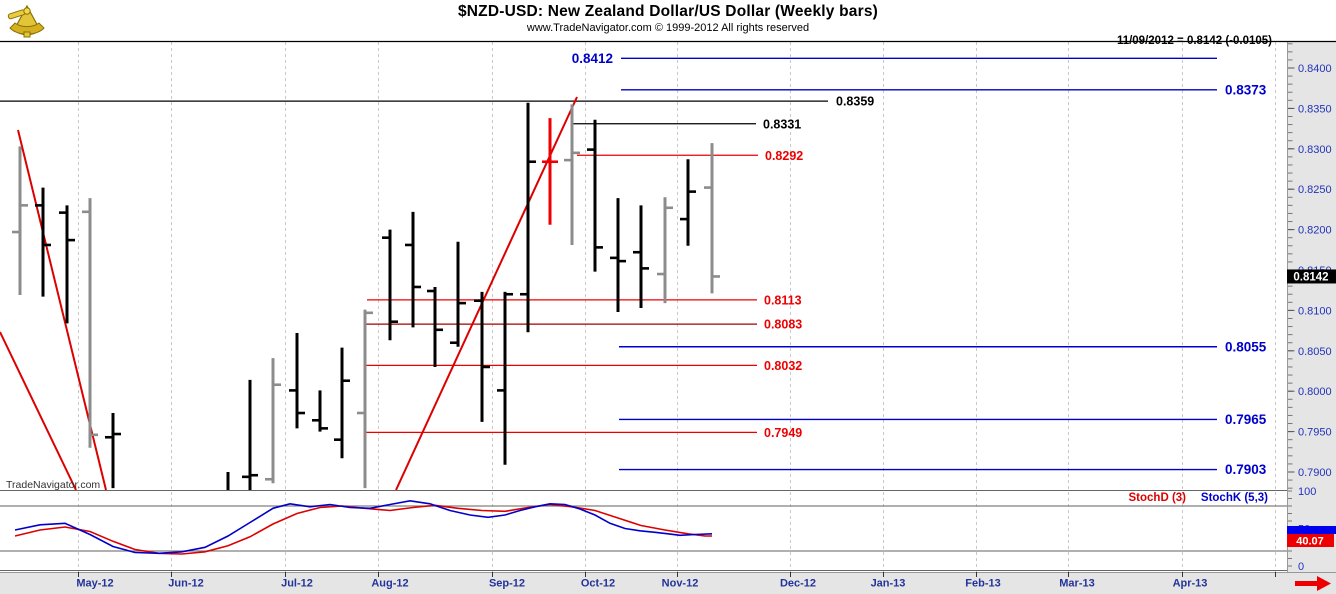 Image resolution: width=1336 pixels, height=594 pixels. Describe the element at coordinates (1311, 530) in the screenshot. I see `stochk-badge` at that location.